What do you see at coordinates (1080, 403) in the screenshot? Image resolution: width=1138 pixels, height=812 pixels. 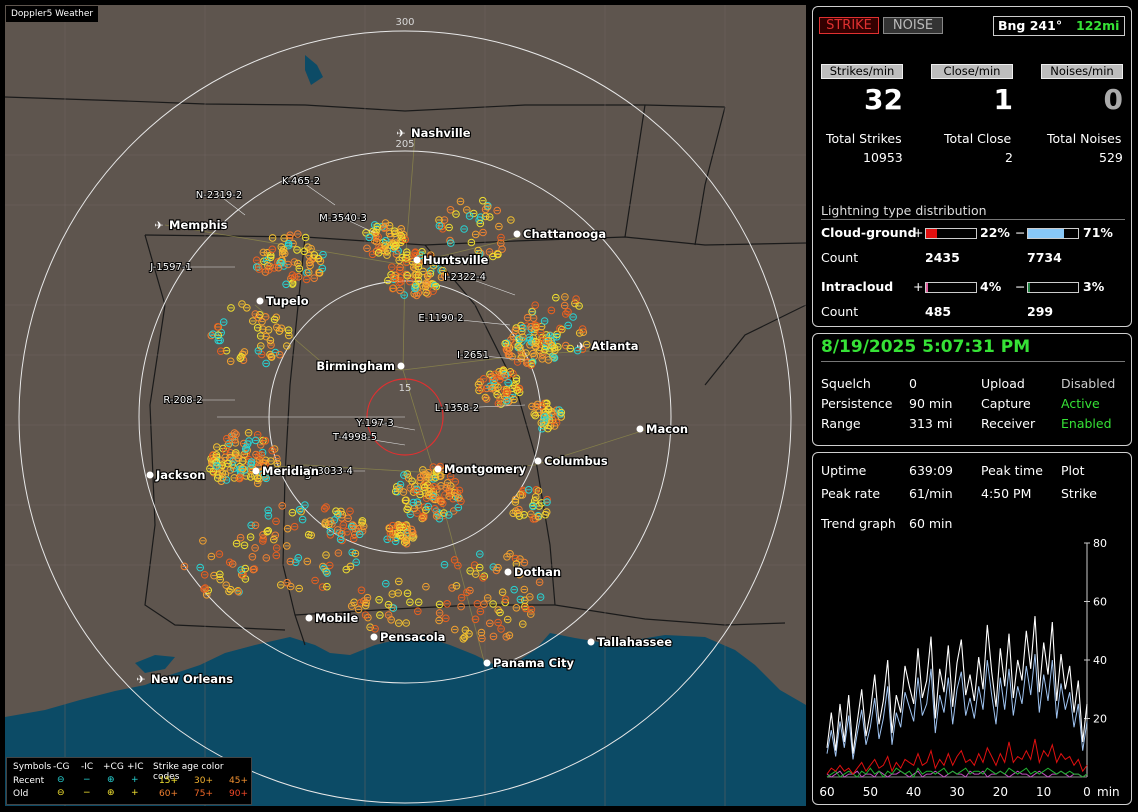 I see `capture-value: Active` at bounding box center [1080, 403].